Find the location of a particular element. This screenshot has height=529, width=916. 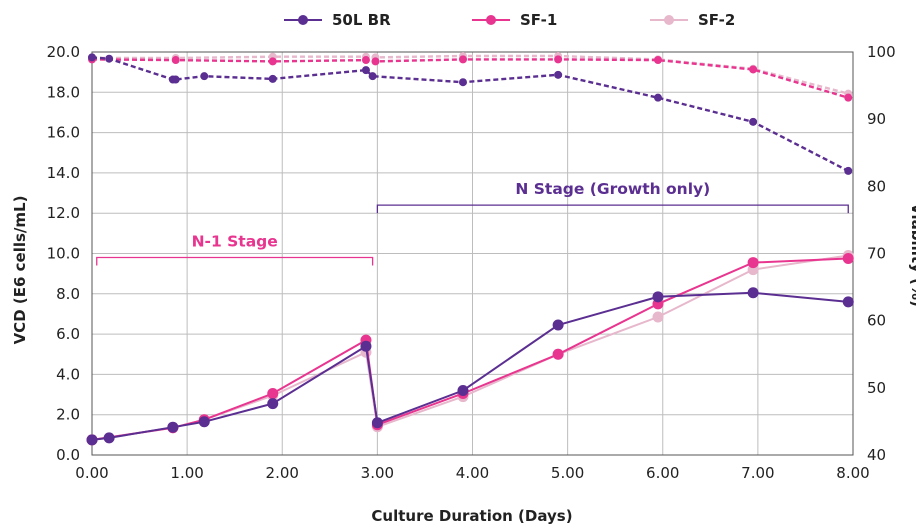

x-tick-label: 0.00 is located at coordinates (91, 473).